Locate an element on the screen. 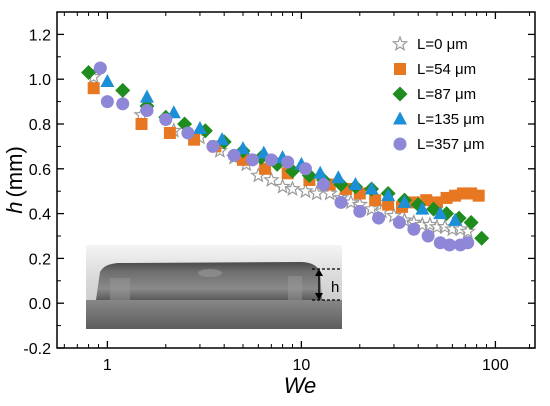 This screenshot has height=406, width=550. y-axis-symbol: h is located at coordinates (14, 208).